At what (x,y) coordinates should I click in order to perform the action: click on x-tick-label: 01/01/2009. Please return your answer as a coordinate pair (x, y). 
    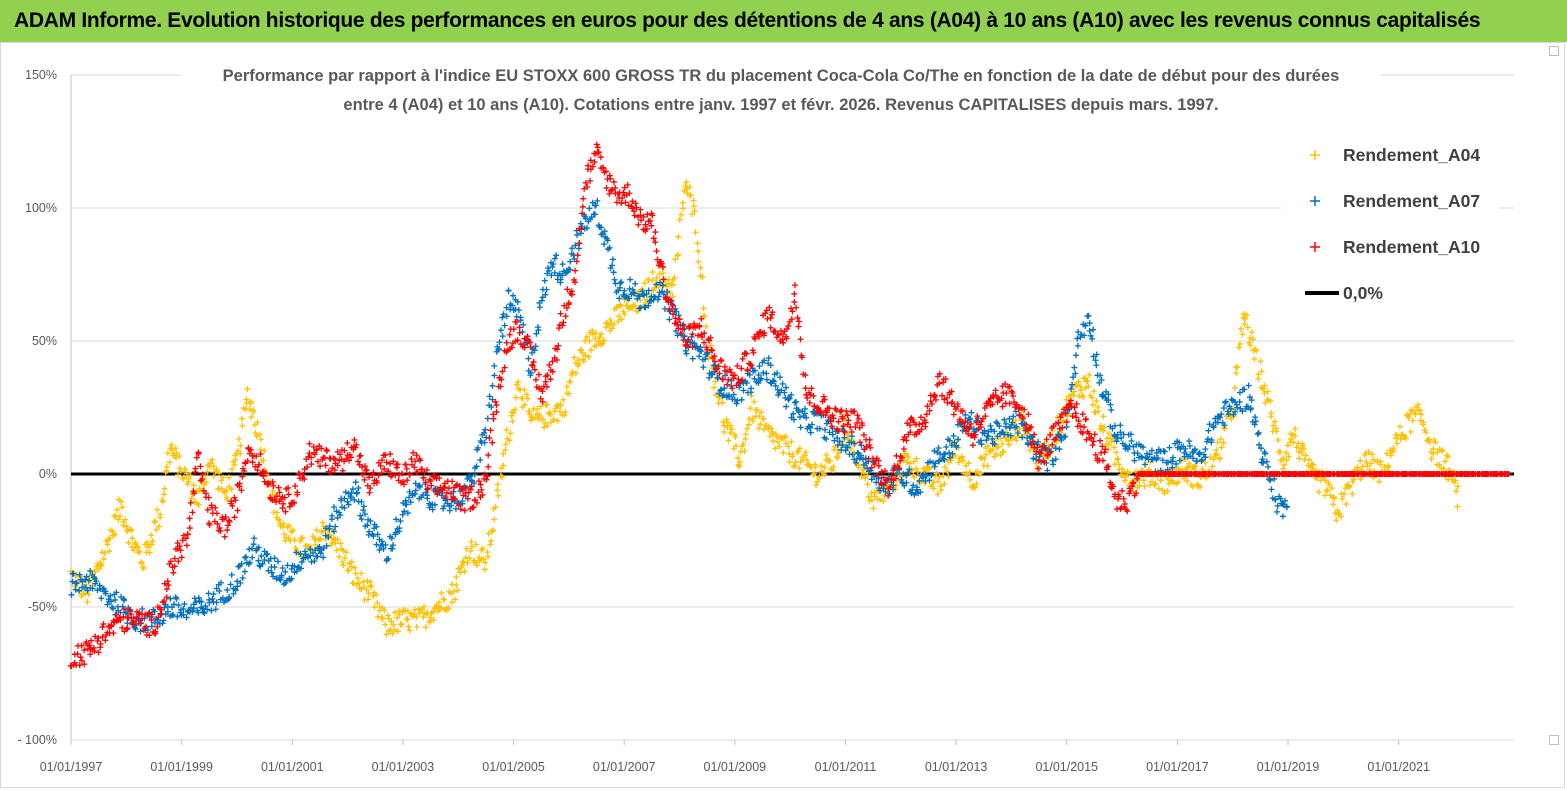
    Looking at the image, I should click on (735, 767).